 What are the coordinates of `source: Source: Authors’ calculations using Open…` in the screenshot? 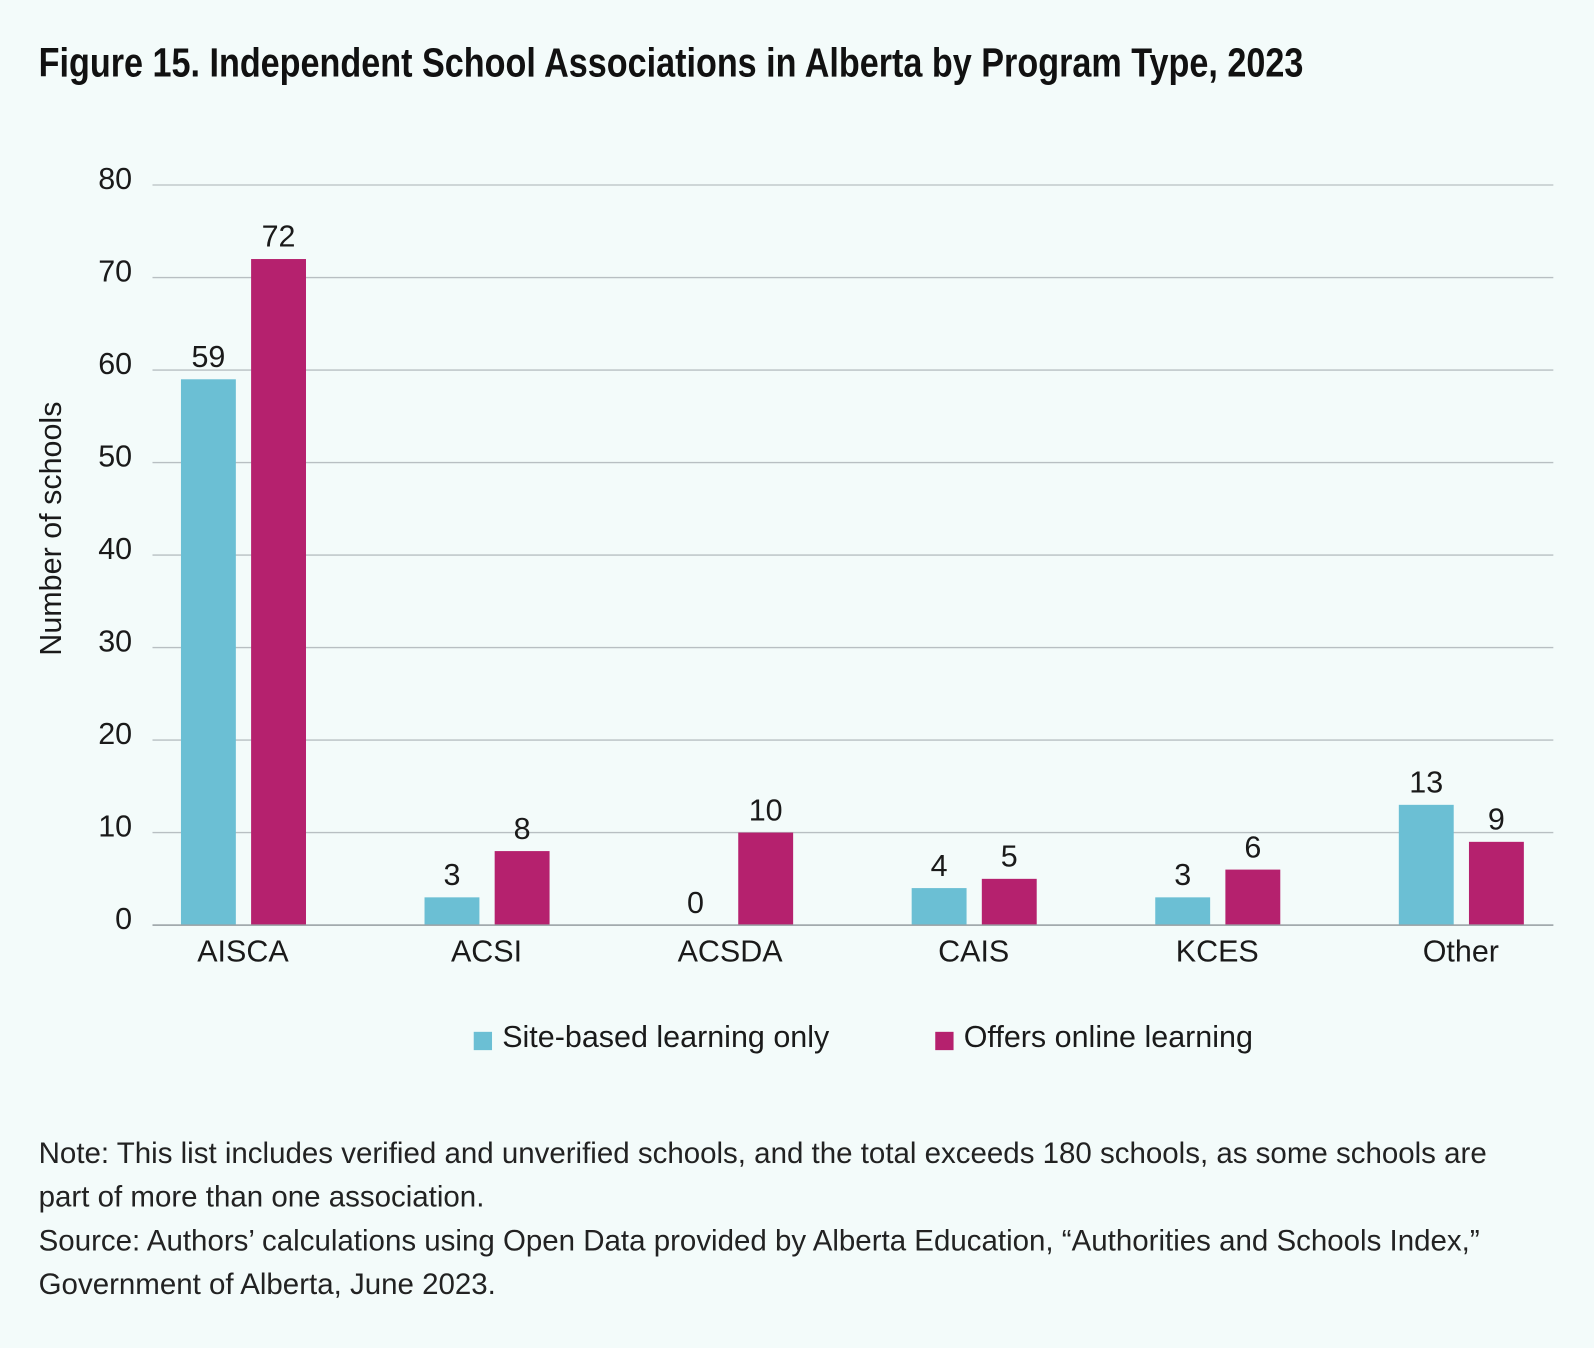 It's located at (759, 1263).